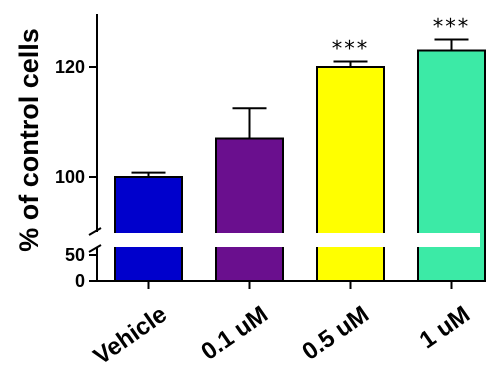 The image size is (488, 392). Describe the element at coordinates (282, 336) in the screenshot. I see `x-tick-labels: Vehicle 0.1 uM 0.5 uM 1 uM` at that location.